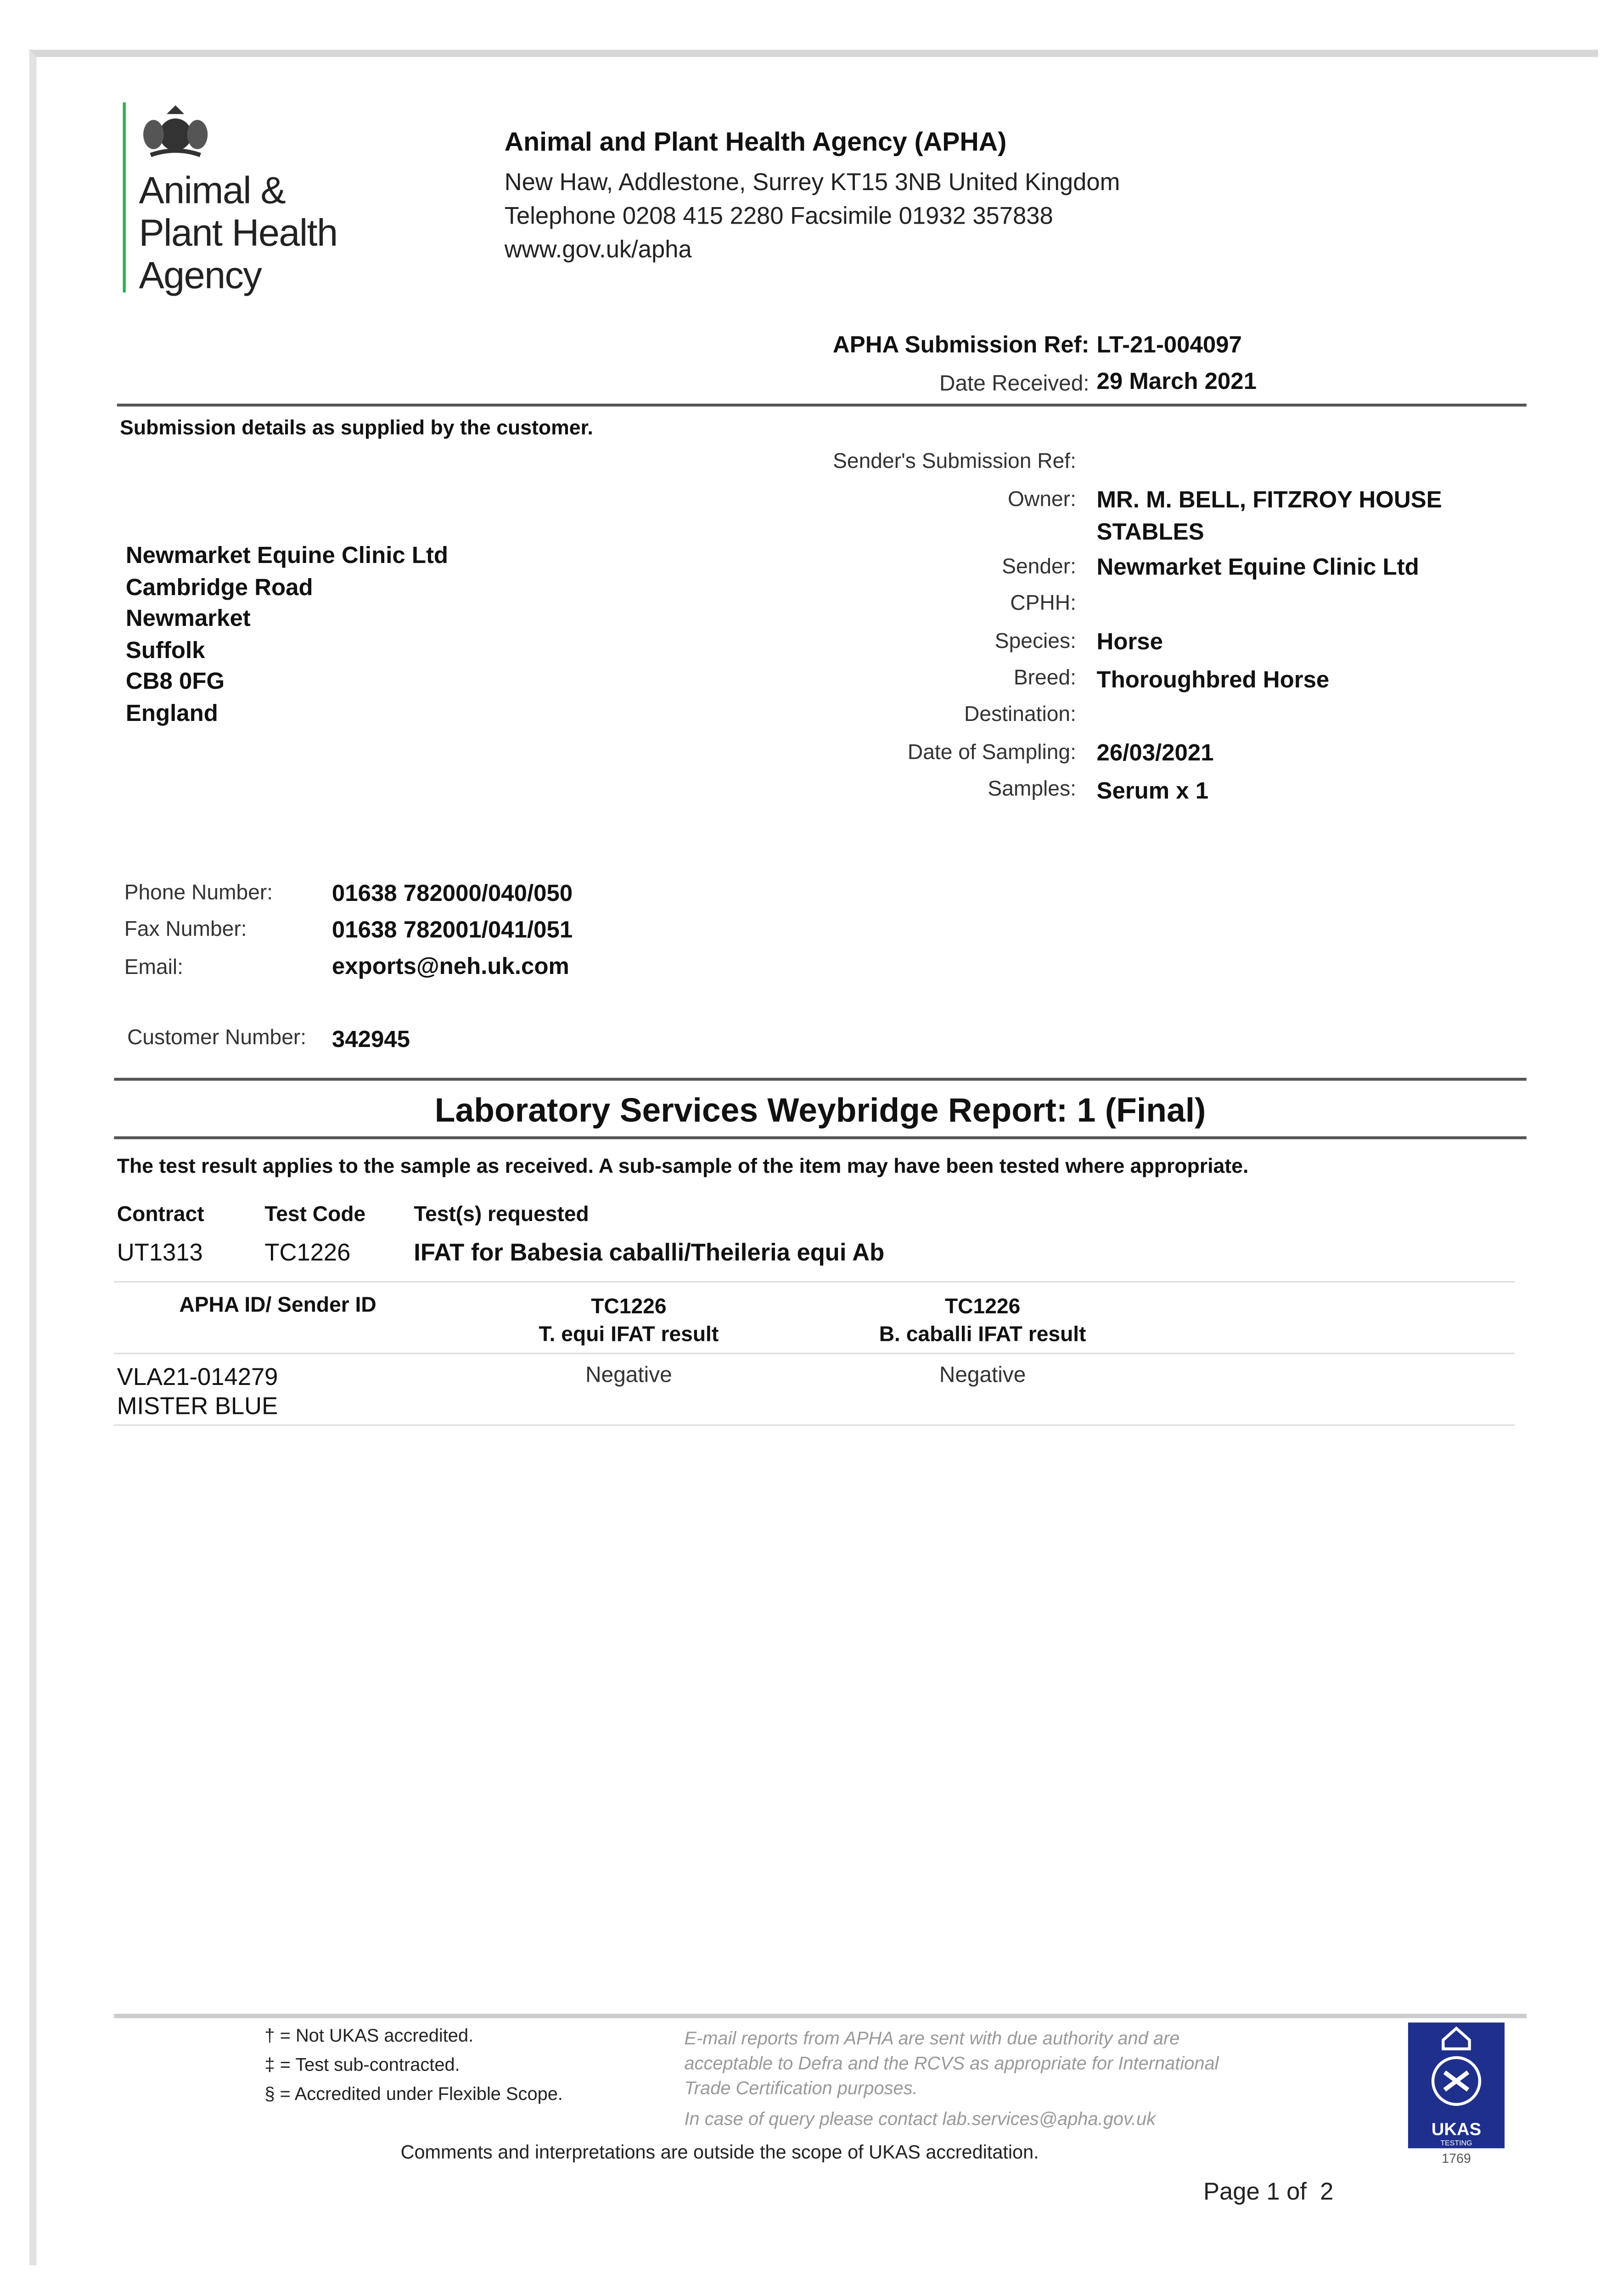  I want to click on ukas-number: 1769, so click(1456, 2159).